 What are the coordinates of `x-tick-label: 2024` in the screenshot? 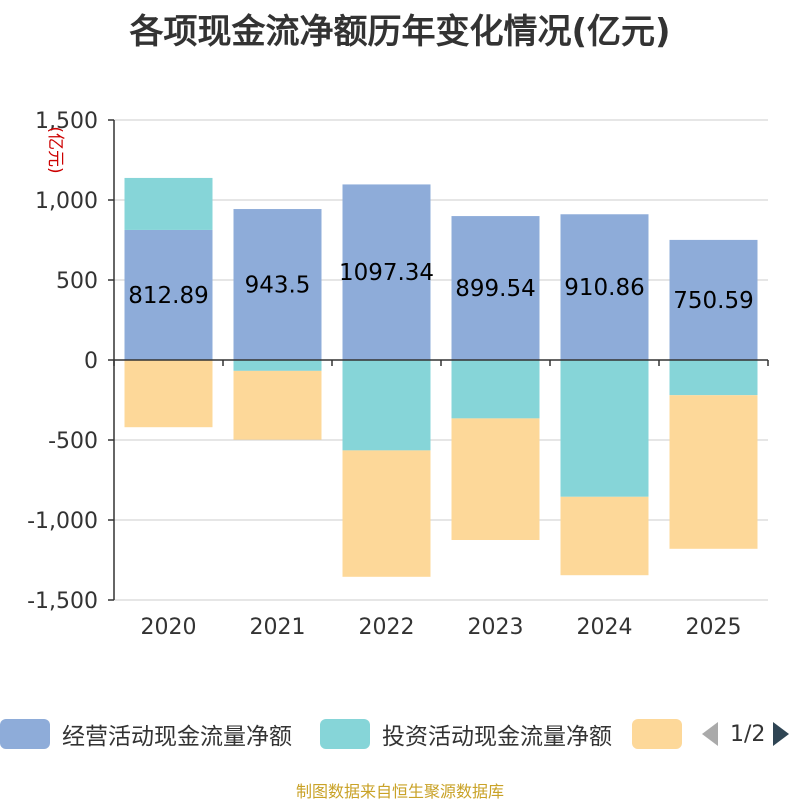 It's located at (605, 627).